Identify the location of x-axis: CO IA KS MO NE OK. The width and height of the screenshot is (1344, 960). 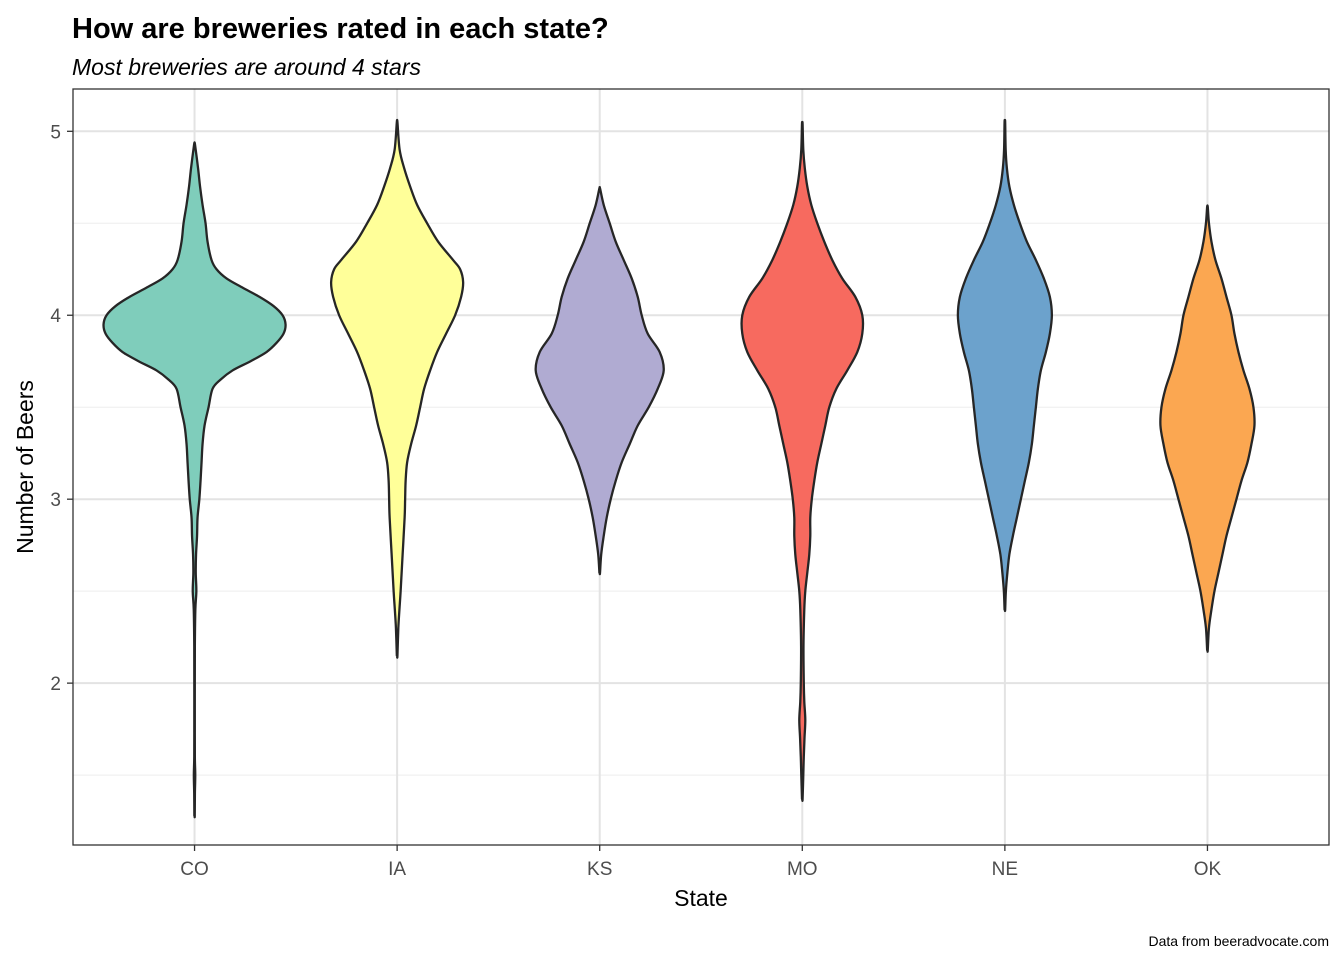
(701, 862).